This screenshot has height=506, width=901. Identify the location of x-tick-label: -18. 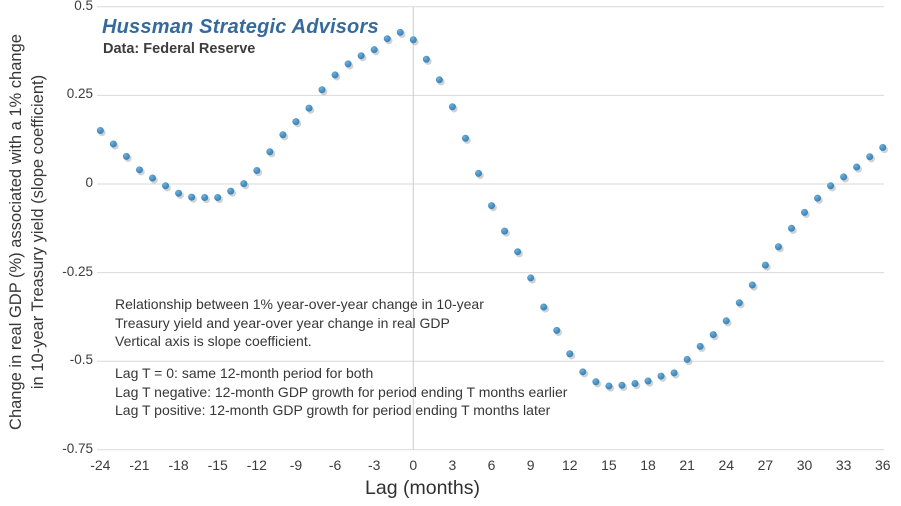
(178, 465).